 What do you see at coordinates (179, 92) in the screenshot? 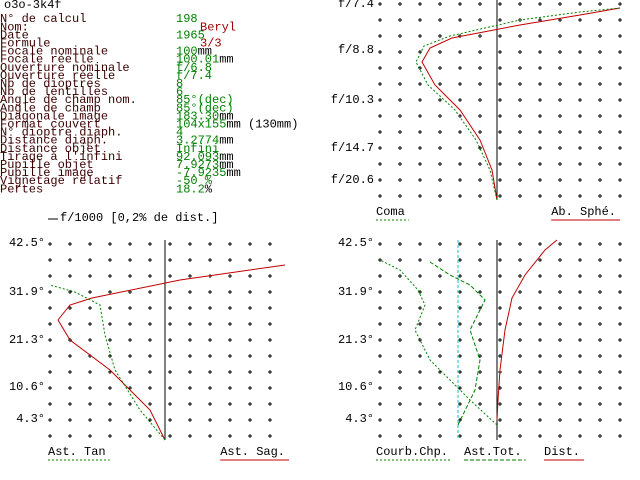
I see `info-value: 6` at bounding box center [179, 92].